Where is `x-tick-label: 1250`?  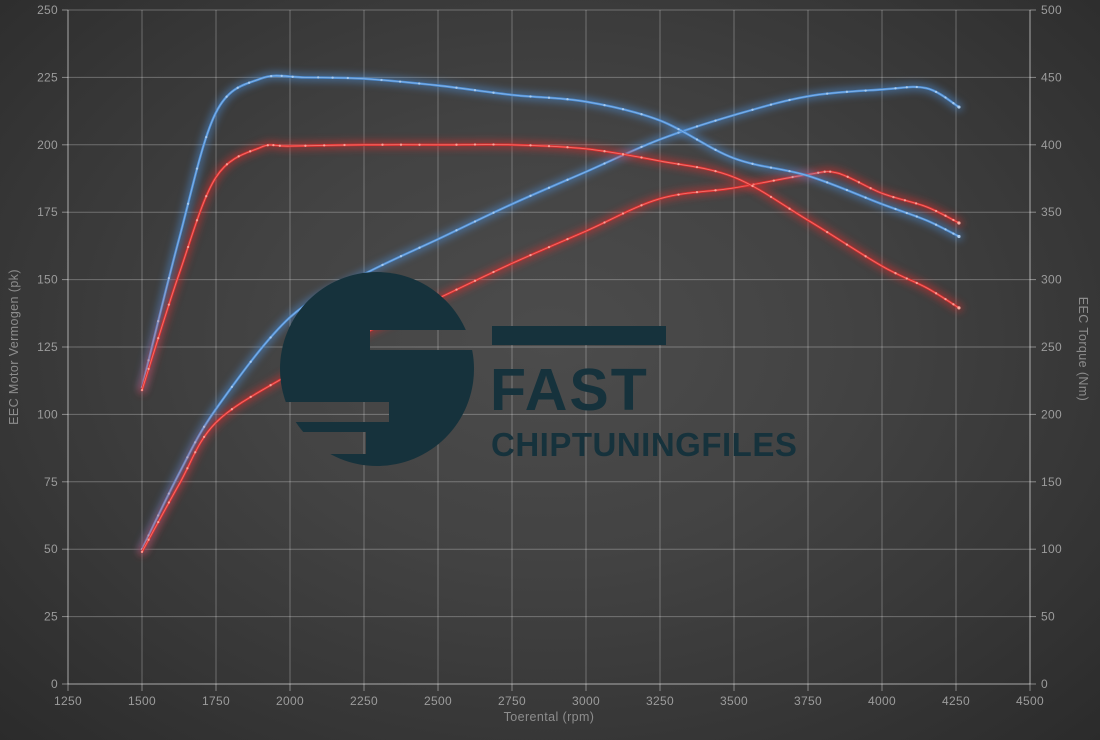
x-tick-label: 1250 is located at coordinates (68, 701).